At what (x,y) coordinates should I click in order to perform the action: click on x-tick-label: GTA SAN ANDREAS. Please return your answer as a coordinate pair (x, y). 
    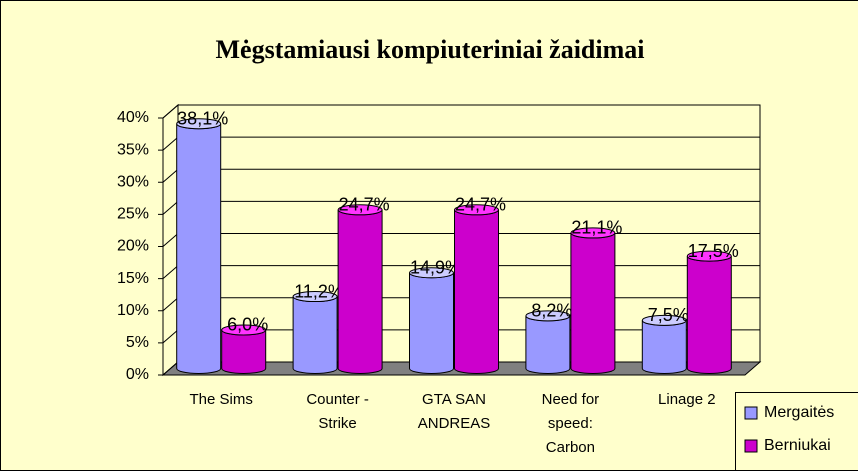
    Looking at the image, I should click on (454, 411).